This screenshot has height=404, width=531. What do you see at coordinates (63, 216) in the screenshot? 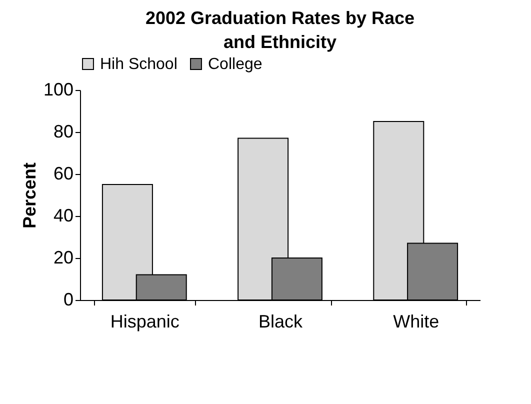
I see `y-tick-label: 40` at bounding box center [63, 216].